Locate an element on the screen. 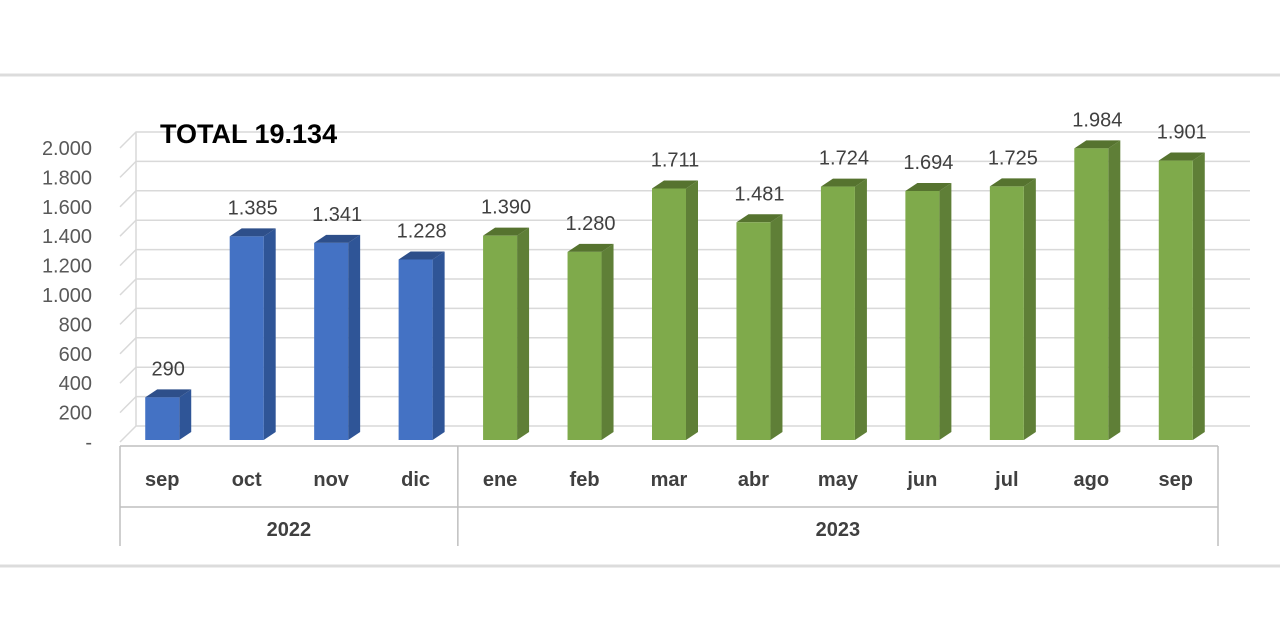 This screenshot has width=1280, height=640. data-label: 1.711 is located at coordinates (675, 160).